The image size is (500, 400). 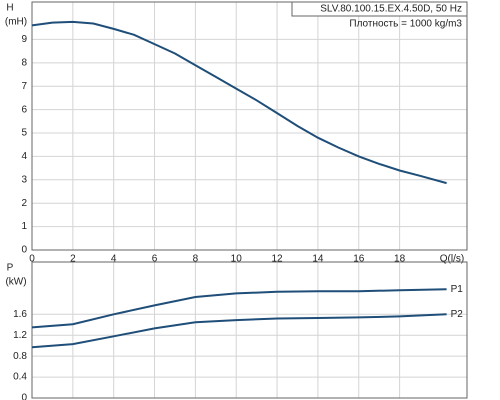 What do you see at coordinates (452, 259) in the screenshot?
I see `x-axis-label: Q(l/s)` at bounding box center [452, 259].